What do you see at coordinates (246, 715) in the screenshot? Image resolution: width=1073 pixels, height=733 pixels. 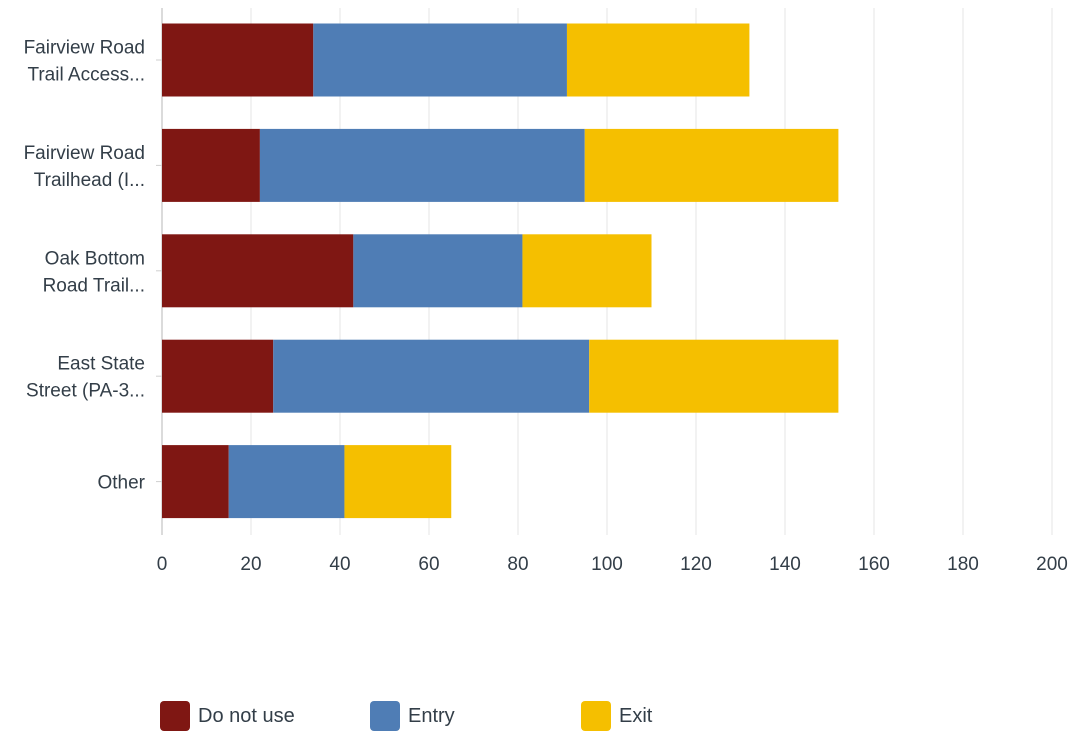 I see `legend-label: Do not use` at bounding box center [246, 715].